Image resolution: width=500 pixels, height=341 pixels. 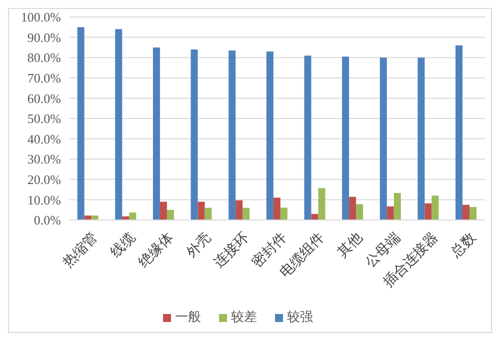 What do you see at coordinates (44, 78) in the screenshot?
I see `y-tick-label: 70.0%` at bounding box center [44, 78].